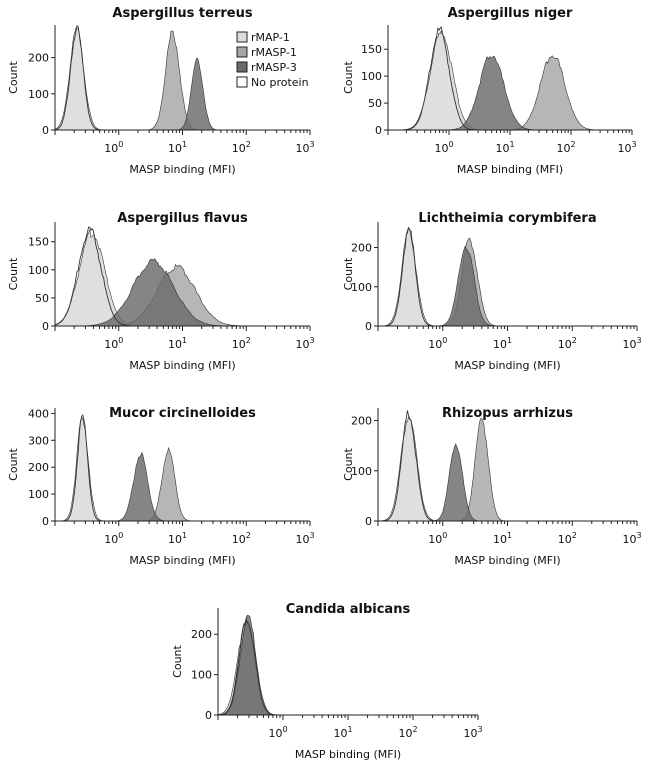 The height and width of the screenshot is (768, 649). Describe the element at coordinates (182, 13) in the screenshot. I see `panel-title: Aspergillus terreus` at that location.